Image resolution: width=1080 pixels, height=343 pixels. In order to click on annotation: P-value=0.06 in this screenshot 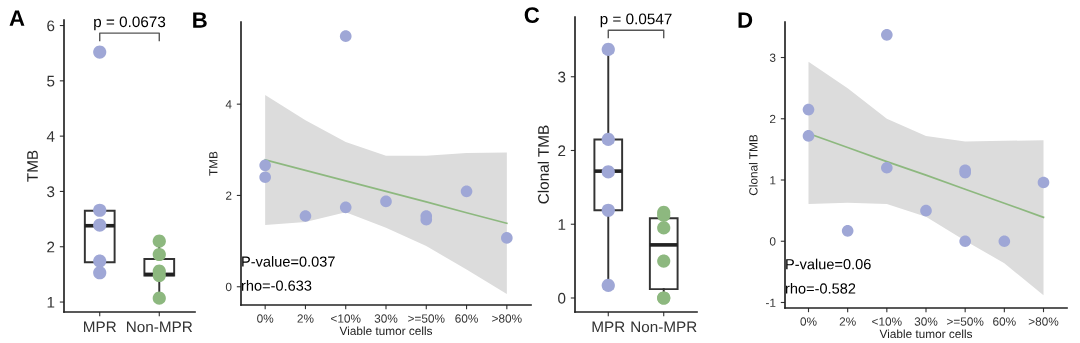, I will do `click(828, 264)`.